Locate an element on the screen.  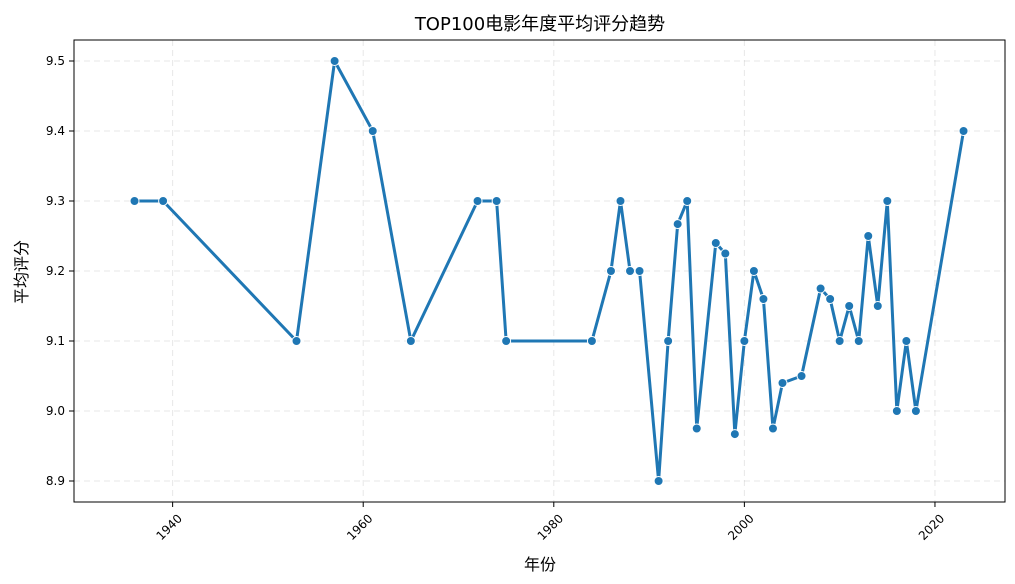
x-tick-label: 2020 is located at coordinates (931, 526).